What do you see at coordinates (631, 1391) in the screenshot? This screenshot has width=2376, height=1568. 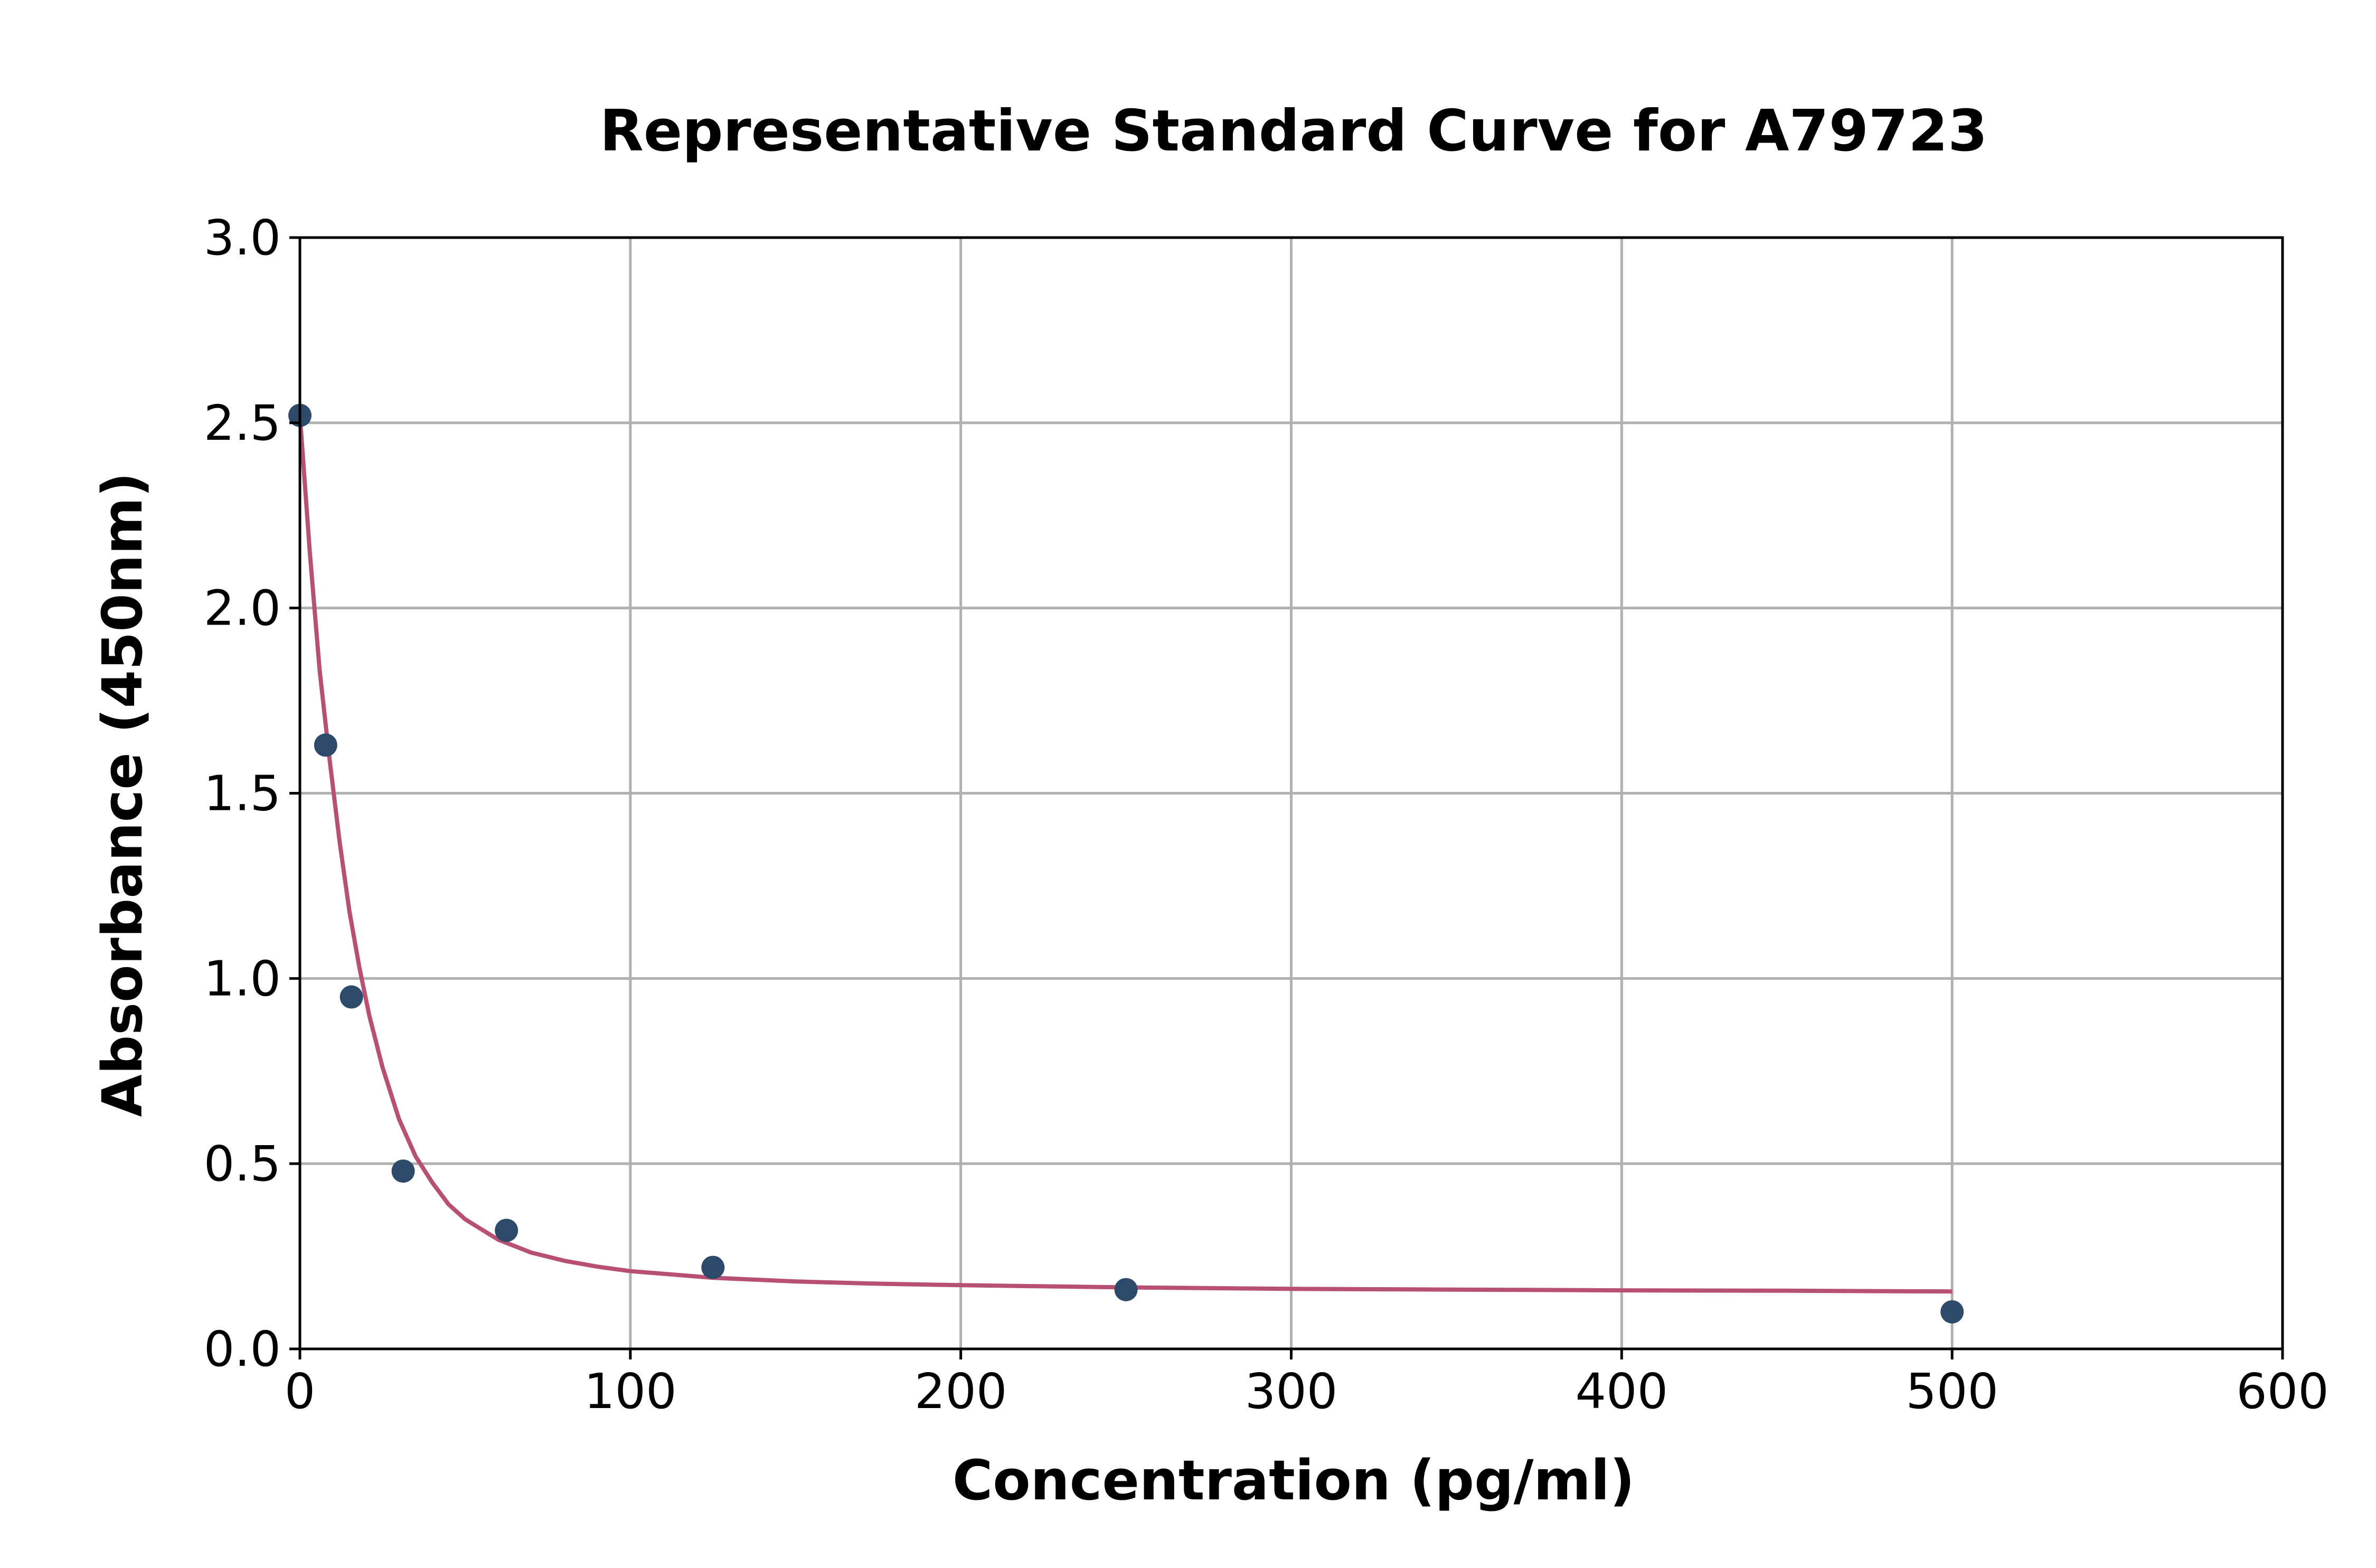 I see `x-tick-label: 100` at bounding box center [631, 1391].